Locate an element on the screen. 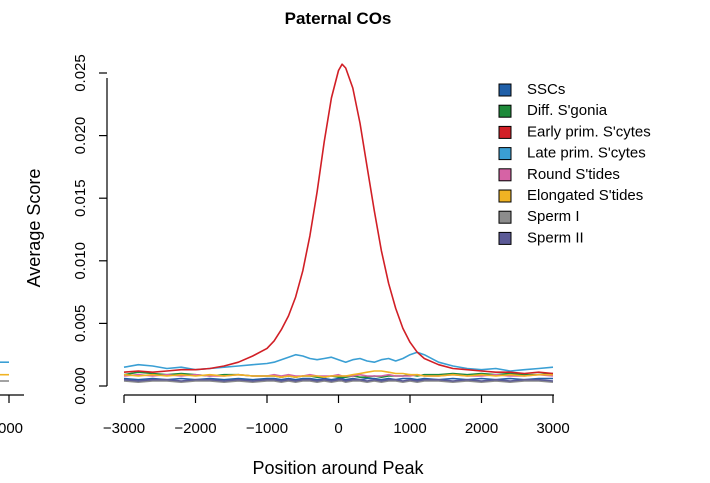  legend-label-2: Early prim. S'cytes is located at coordinates (589, 131).